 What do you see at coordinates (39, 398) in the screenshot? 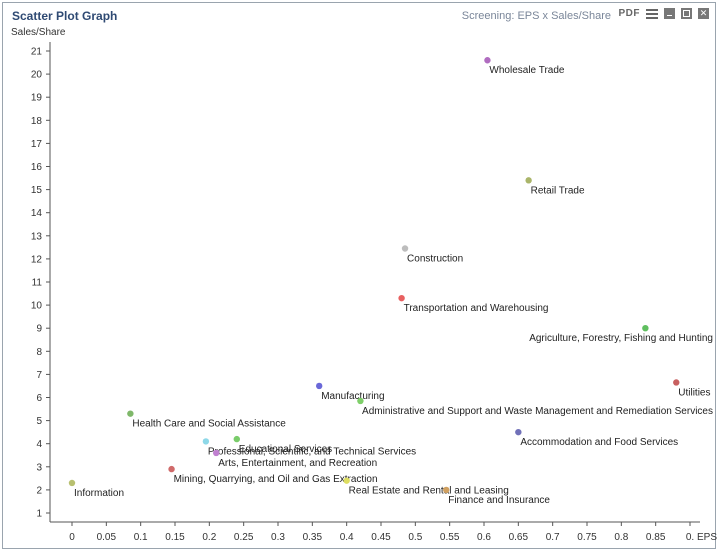
I see `y-tick-label: 6` at bounding box center [39, 398].